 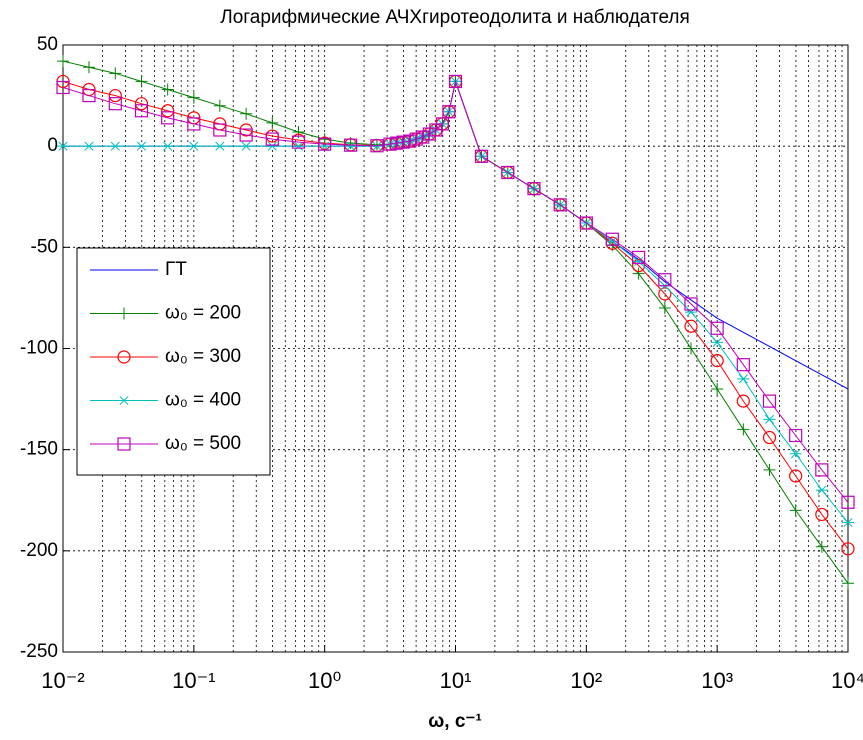 I want to click on y-tick-label: -150, so click(x=39, y=449).